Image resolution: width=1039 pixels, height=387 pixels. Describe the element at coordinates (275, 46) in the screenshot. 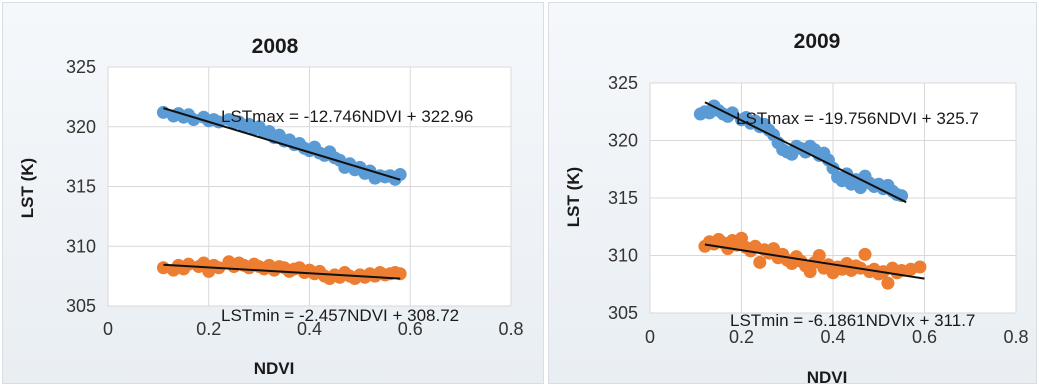

I see `chart-title: 2008` at that location.